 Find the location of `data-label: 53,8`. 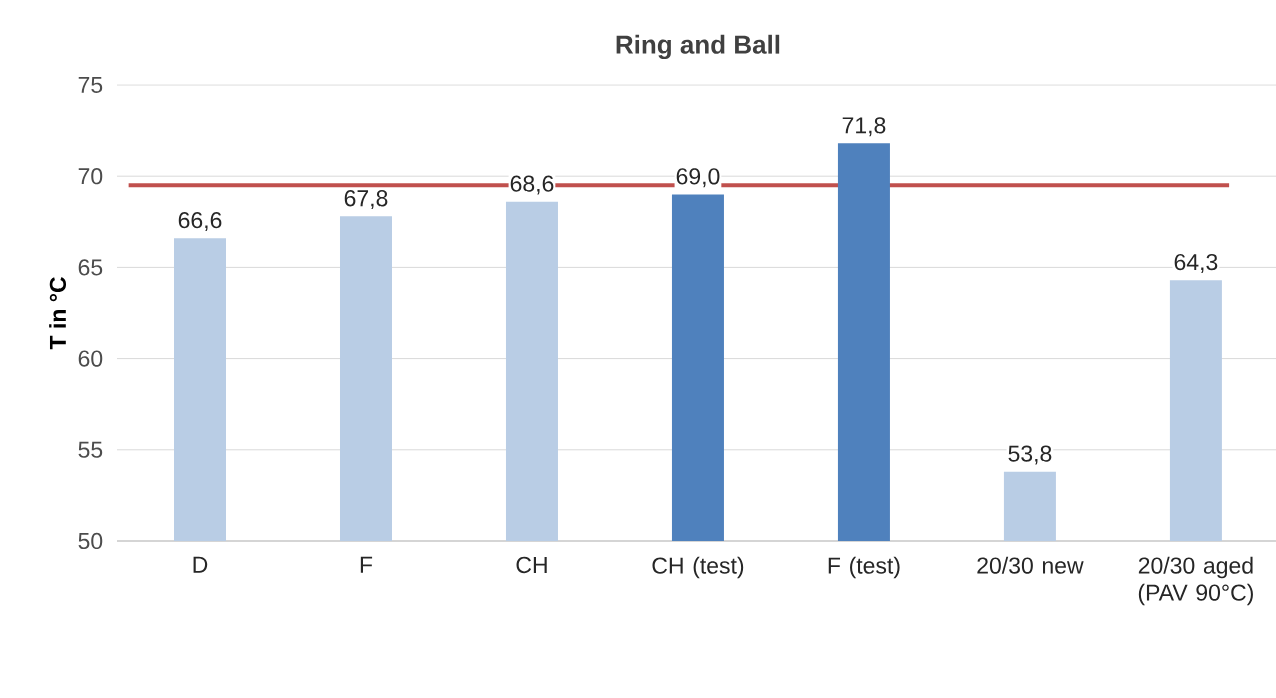

data-label: 53,8 is located at coordinates (1030, 455).